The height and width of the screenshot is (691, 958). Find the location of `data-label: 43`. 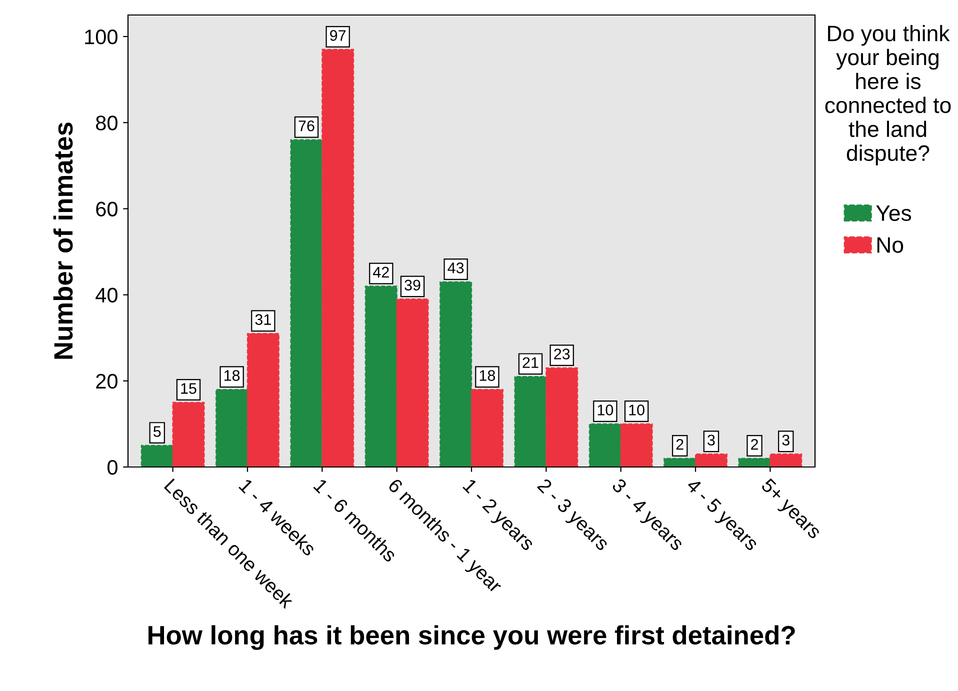

data-label: 43 is located at coordinates (456, 268).